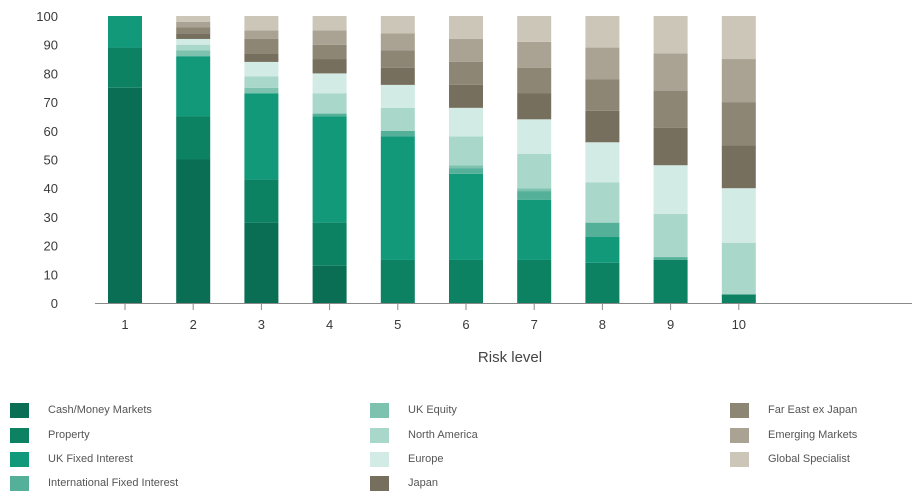 This screenshot has width=915, height=493. Describe the element at coordinates (261, 324) in the screenshot. I see `x-tick-label: 3` at that location.